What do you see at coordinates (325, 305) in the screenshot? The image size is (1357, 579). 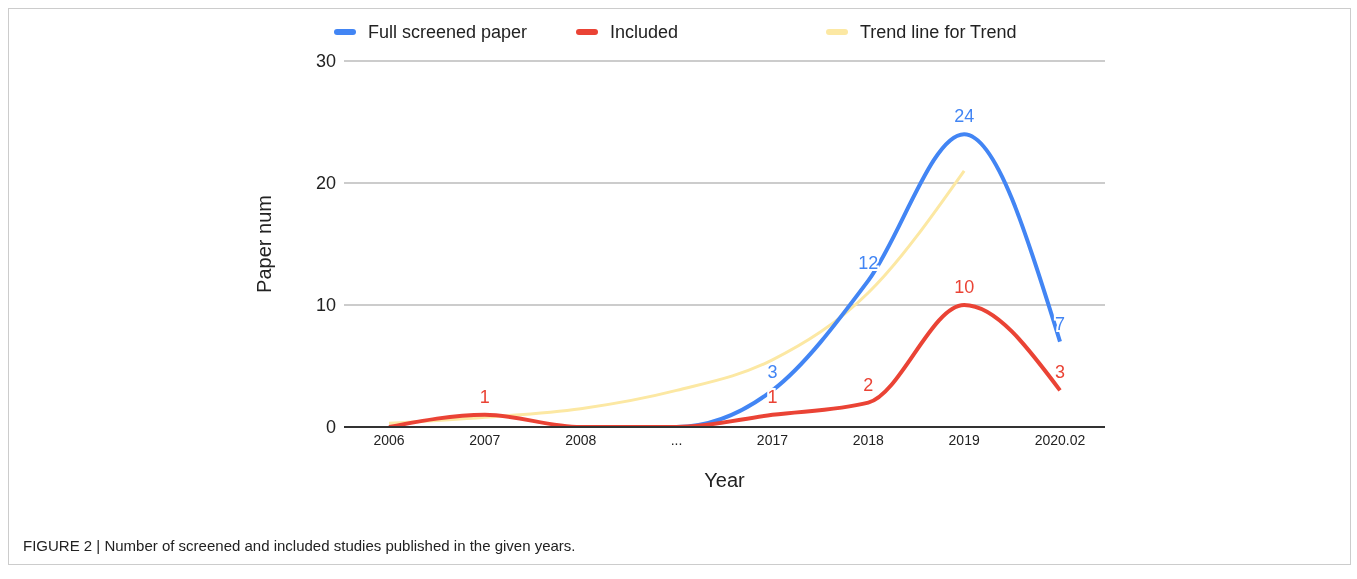 I see `y-tick-label: 10` at bounding box center [325, 305].